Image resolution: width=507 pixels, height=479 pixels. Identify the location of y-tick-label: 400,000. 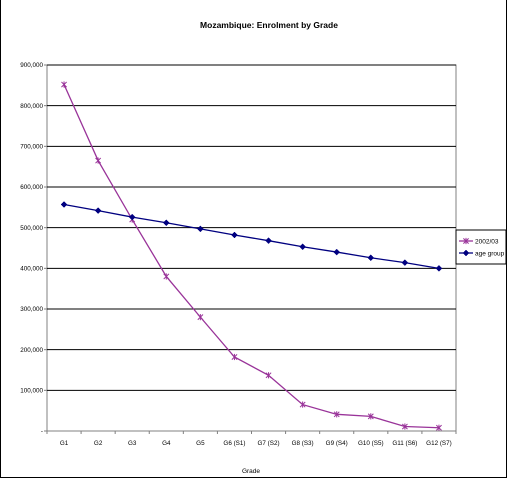
(31, 269).